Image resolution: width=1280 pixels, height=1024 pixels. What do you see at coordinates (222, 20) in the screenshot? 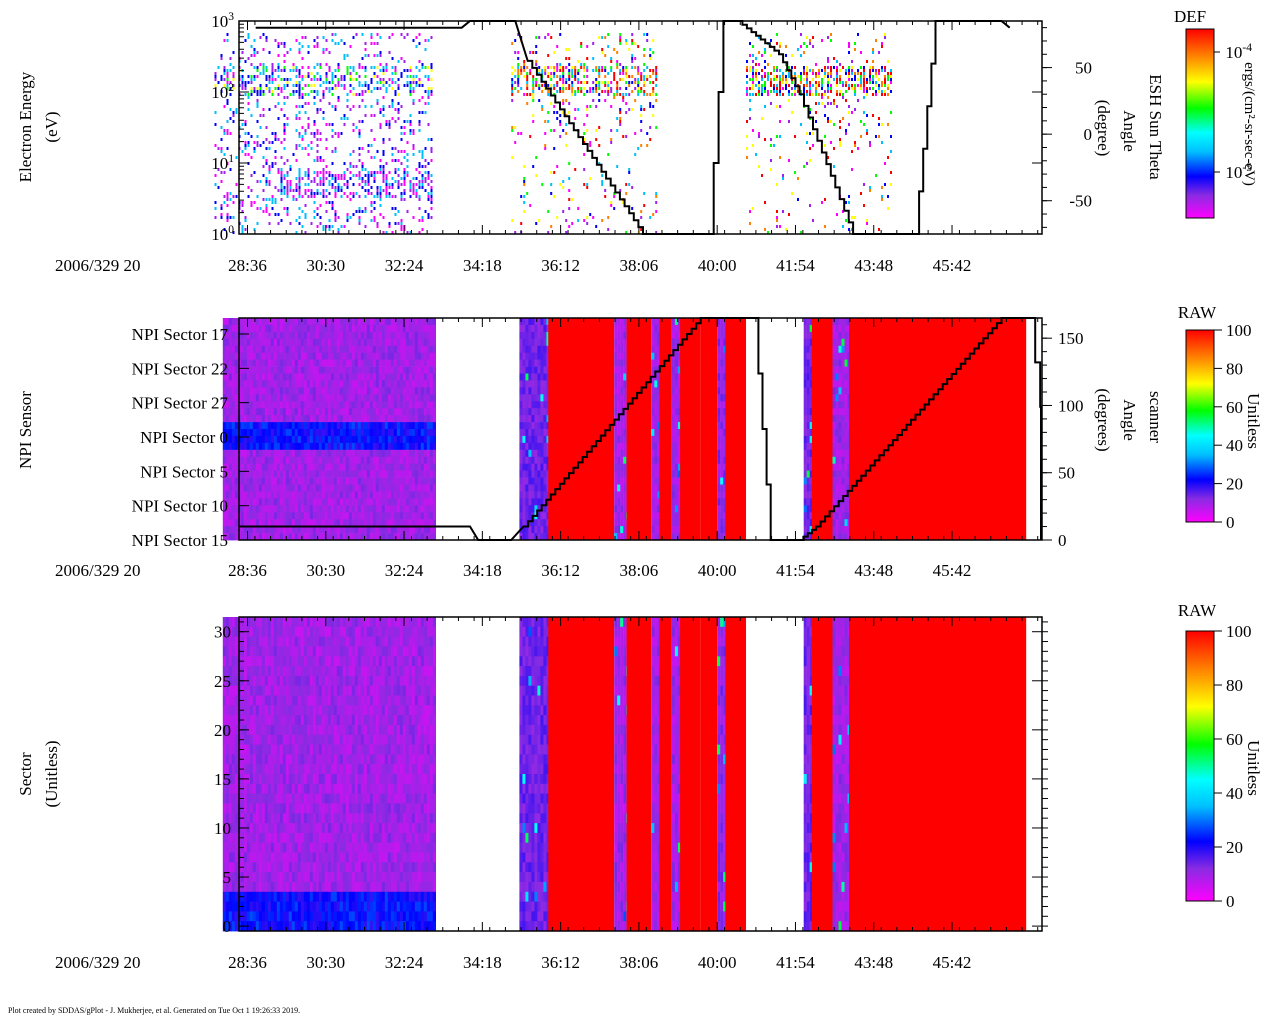
I see `p1-ytick-label-3: 103` at bounding box center [222, 20].